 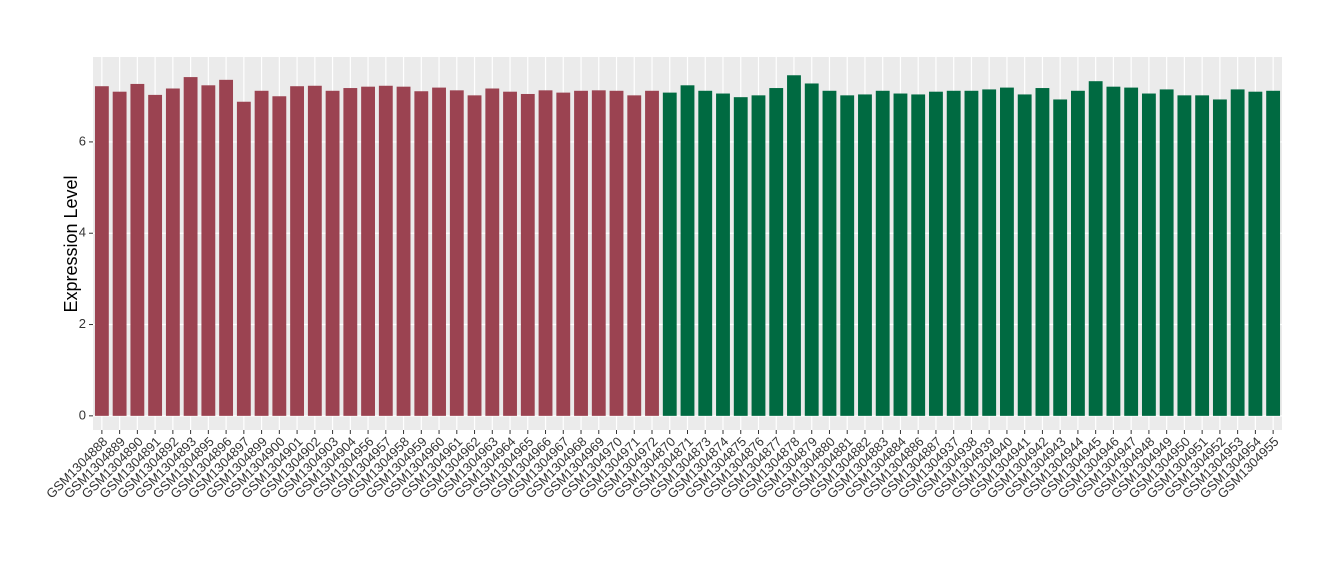 I want to click on y-axis-label: Expression Level, so click(x=71, y=243).